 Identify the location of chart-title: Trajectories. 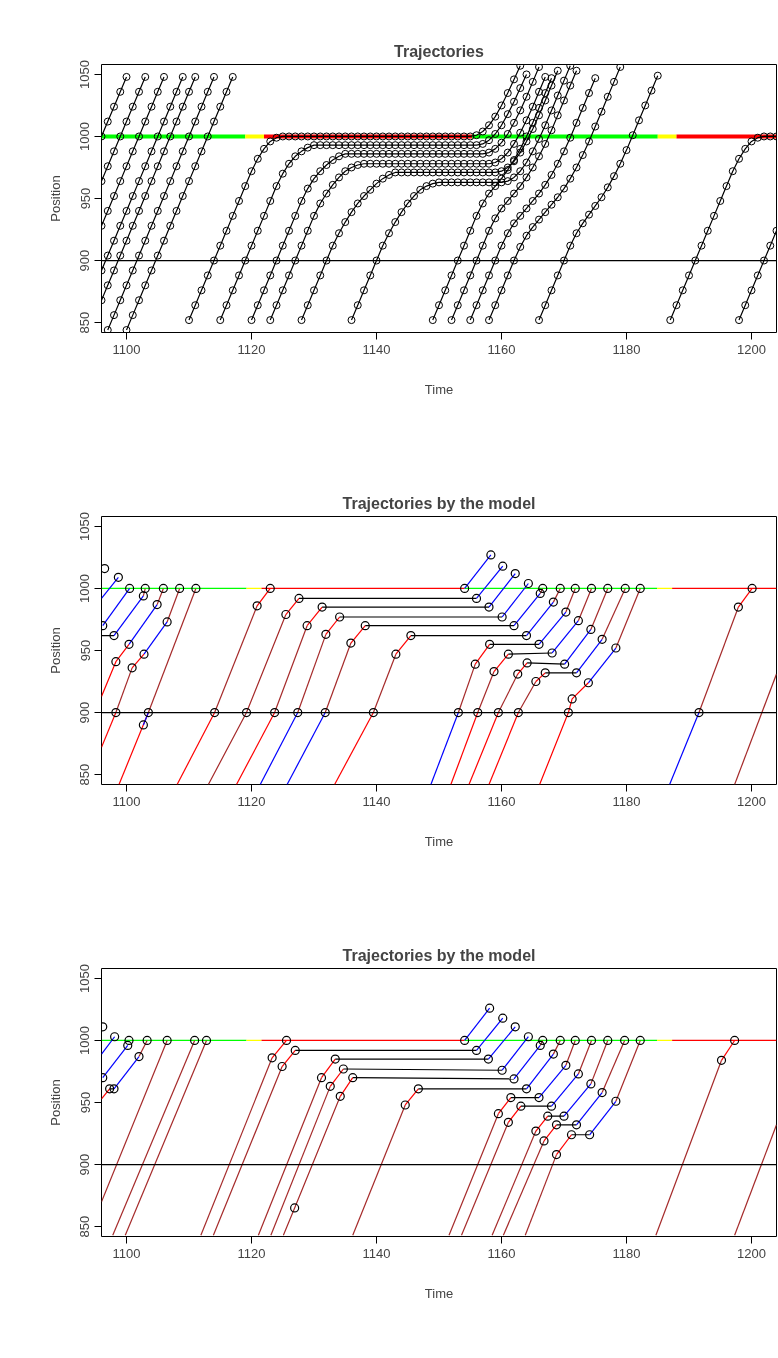
(439, 51).